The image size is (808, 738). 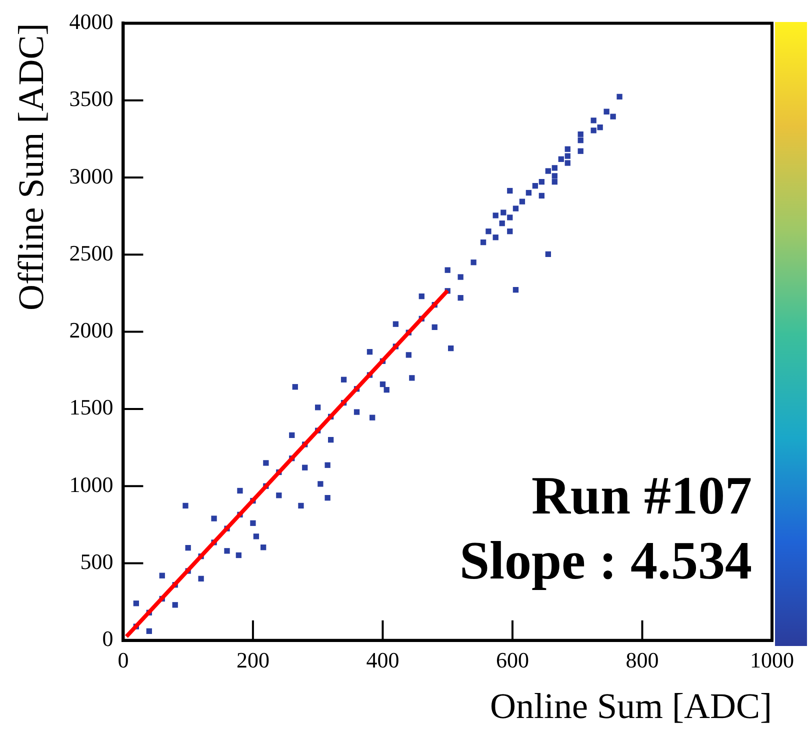 What do you see at coordinates (91, 99) in the screenshot?
I see `y-tick-label: 3500` at bounding box center [91, 99].